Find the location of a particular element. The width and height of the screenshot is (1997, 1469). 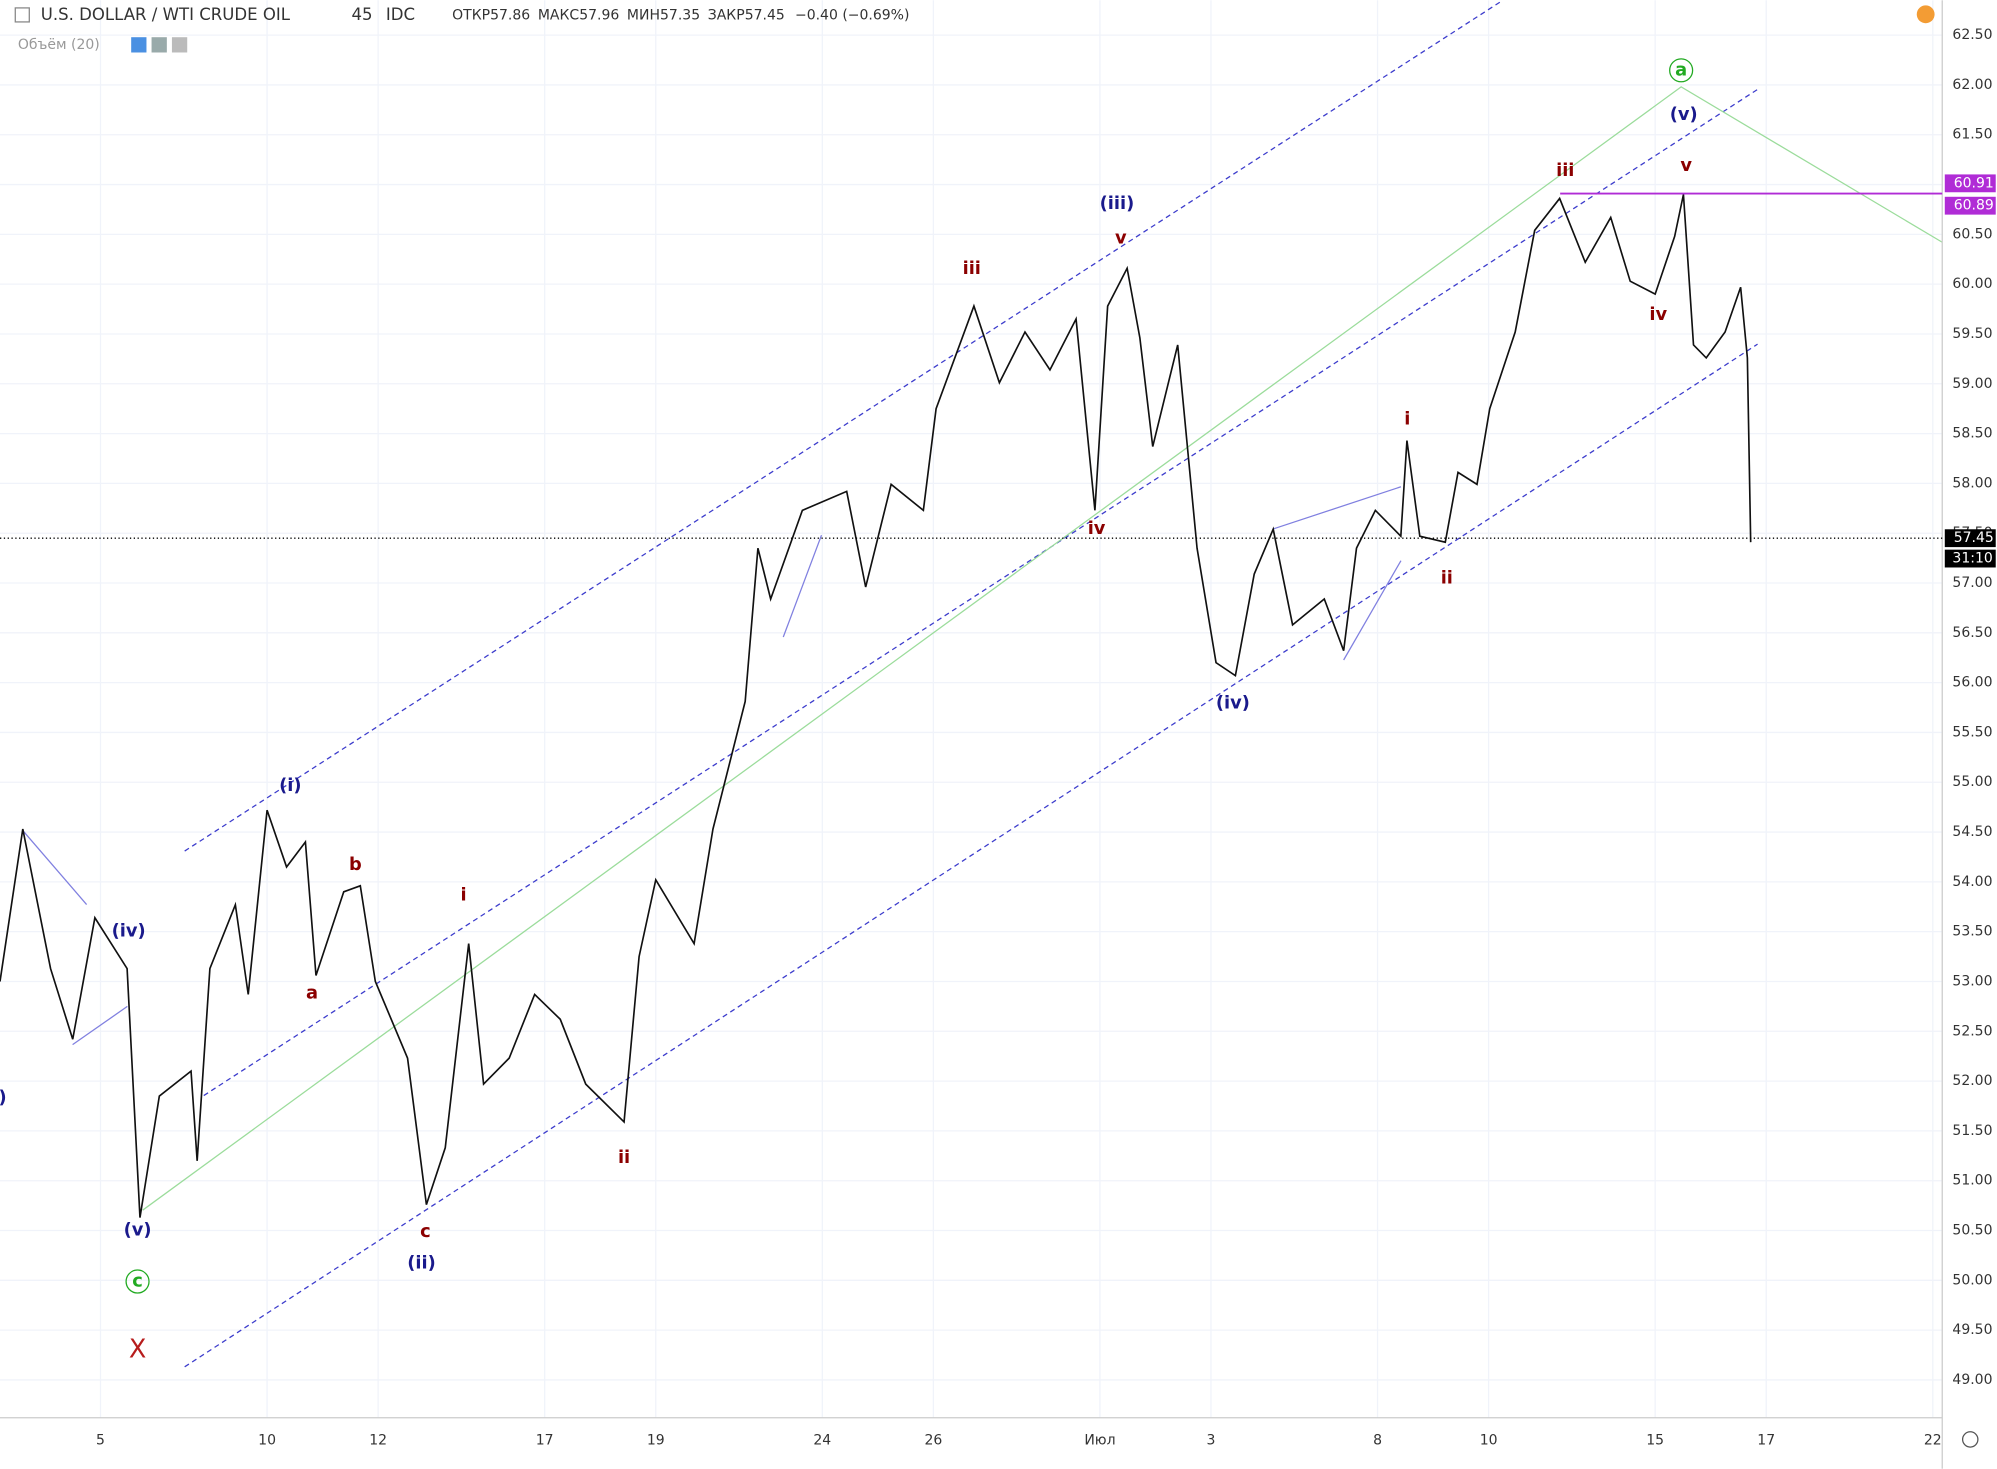

wave-label: (iii) is located at coordinates (1117, 203).